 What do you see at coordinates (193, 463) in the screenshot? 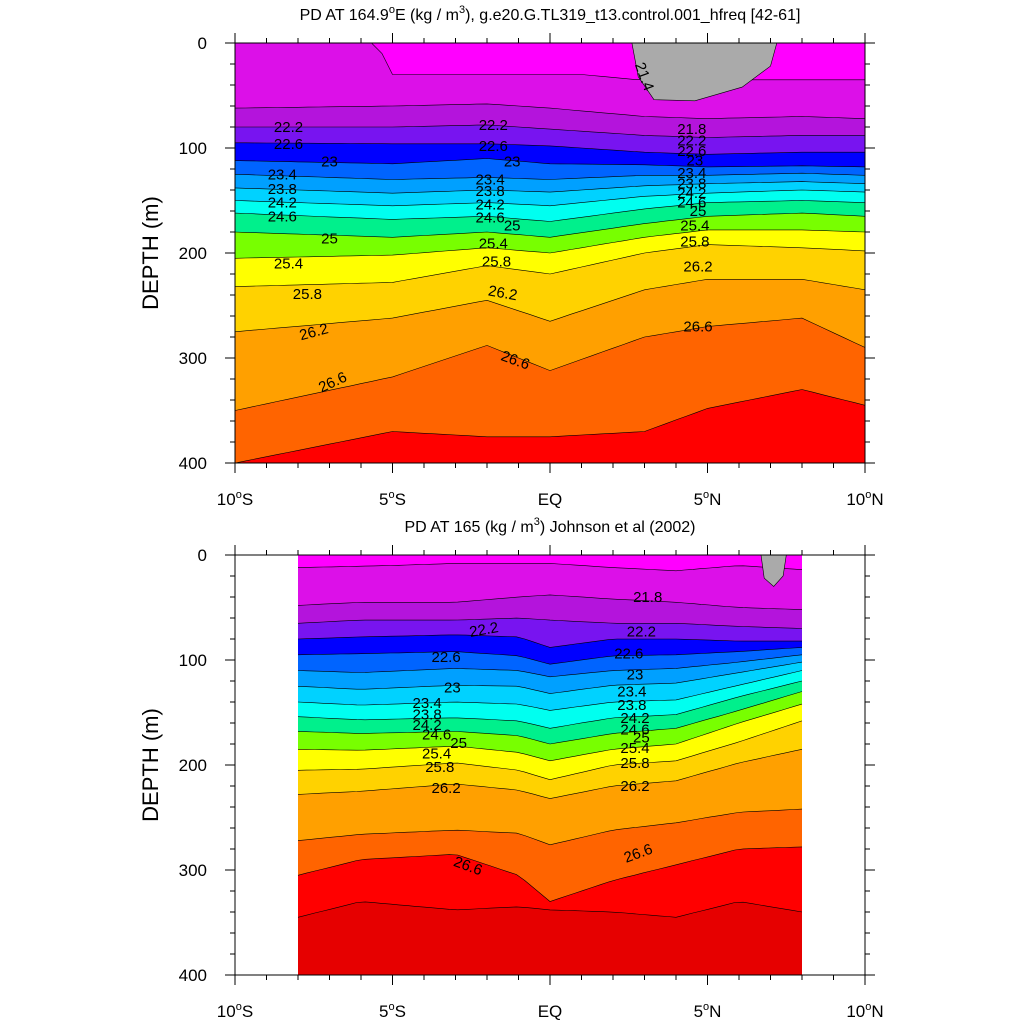
I see `y-tick-label: 400` at bounding box center [193, 463].